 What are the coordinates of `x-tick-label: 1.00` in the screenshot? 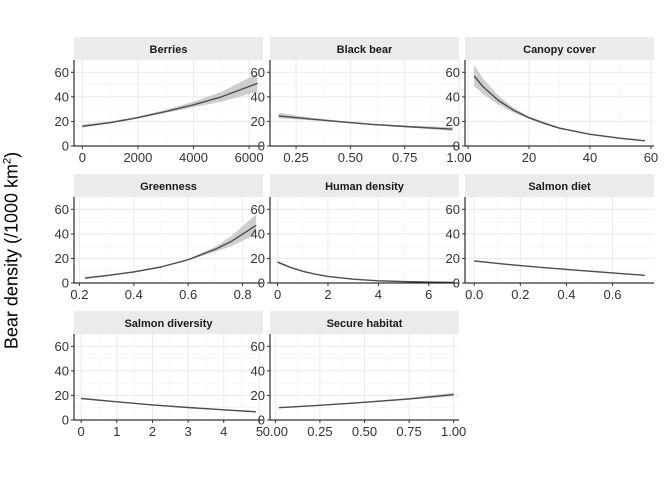 It's located at (453, 431).